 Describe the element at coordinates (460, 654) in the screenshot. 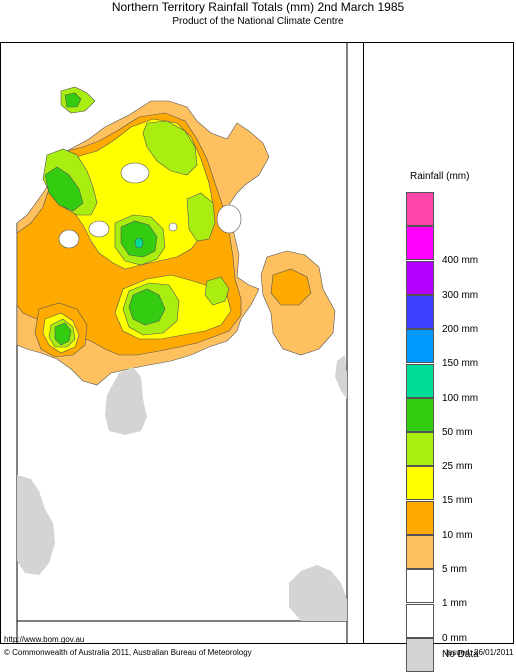

I see `legend-label: No Data` at that location.